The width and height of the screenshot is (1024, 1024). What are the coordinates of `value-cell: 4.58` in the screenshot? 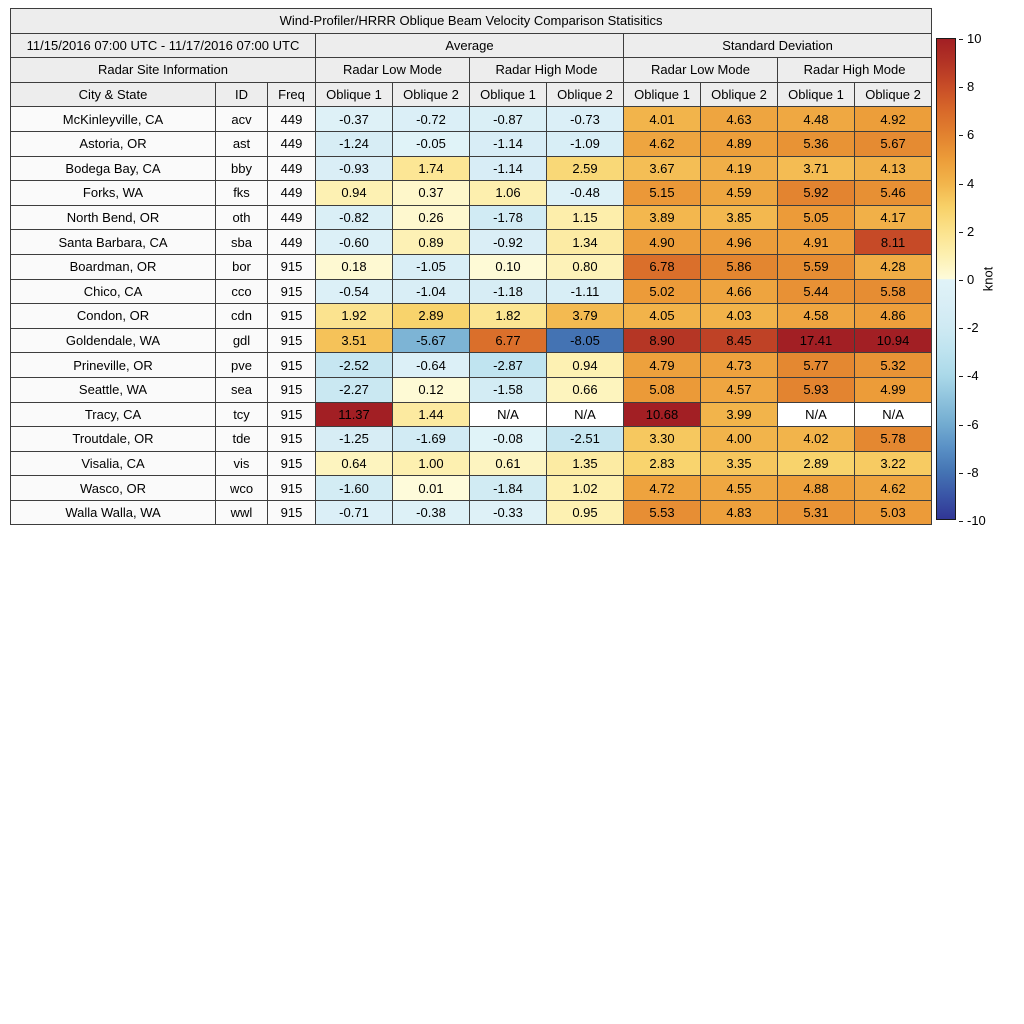 It's located at (816, 316).